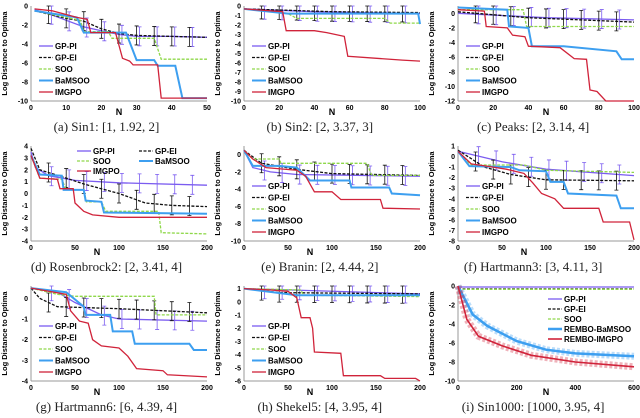 Image resolution: width=640 pixels, height=418 pixels. I want to click on x-tick-label: 10, so click(66, 108).